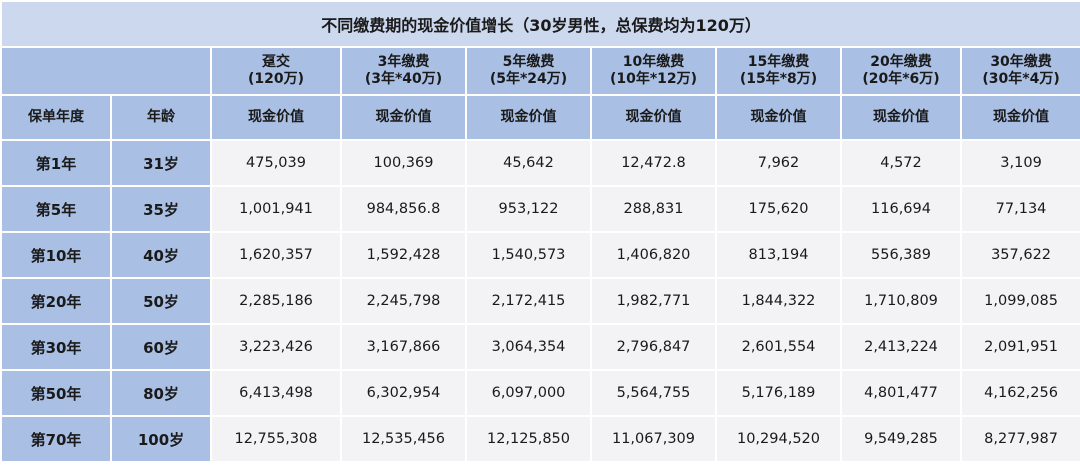  Describe the element at coordinates (1019, 209) in the screenshot. I see `cash-value: 77,134` at that location.